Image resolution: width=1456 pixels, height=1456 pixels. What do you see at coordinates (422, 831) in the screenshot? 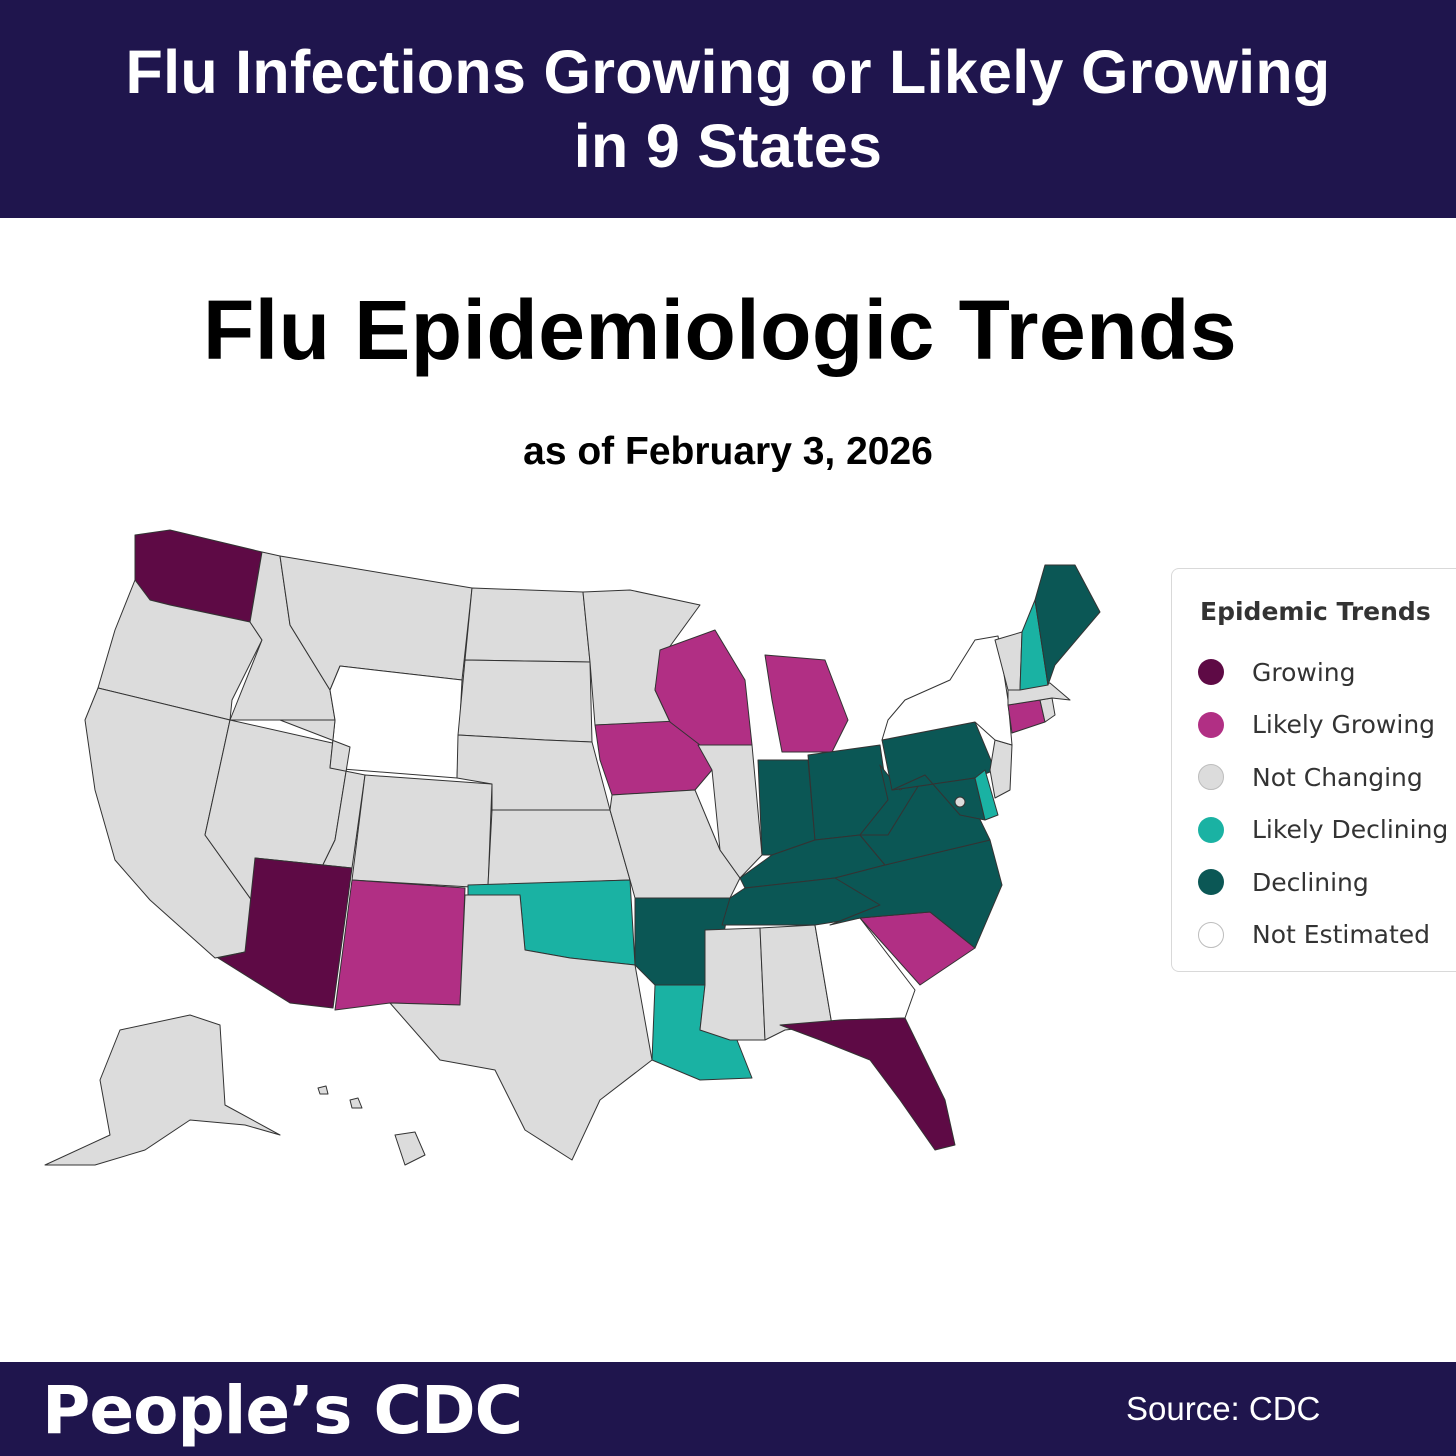
I see `state-co` at bounding box center [422, 831].